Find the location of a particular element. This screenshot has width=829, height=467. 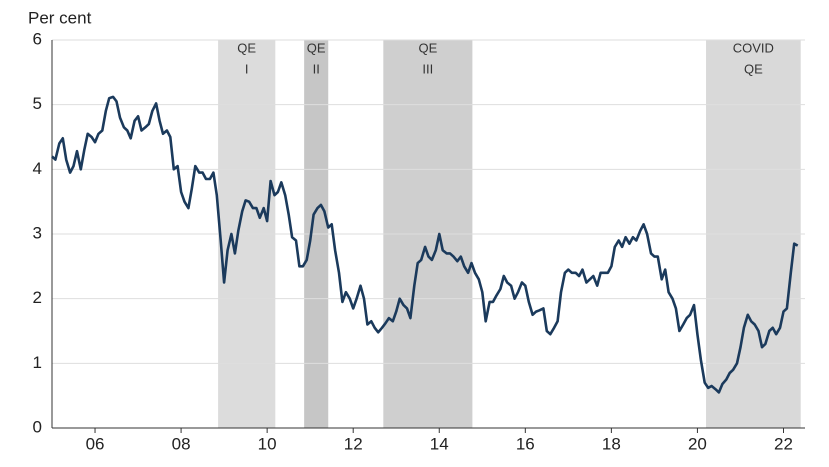

region-label: II is located at coordinates (316, 68).